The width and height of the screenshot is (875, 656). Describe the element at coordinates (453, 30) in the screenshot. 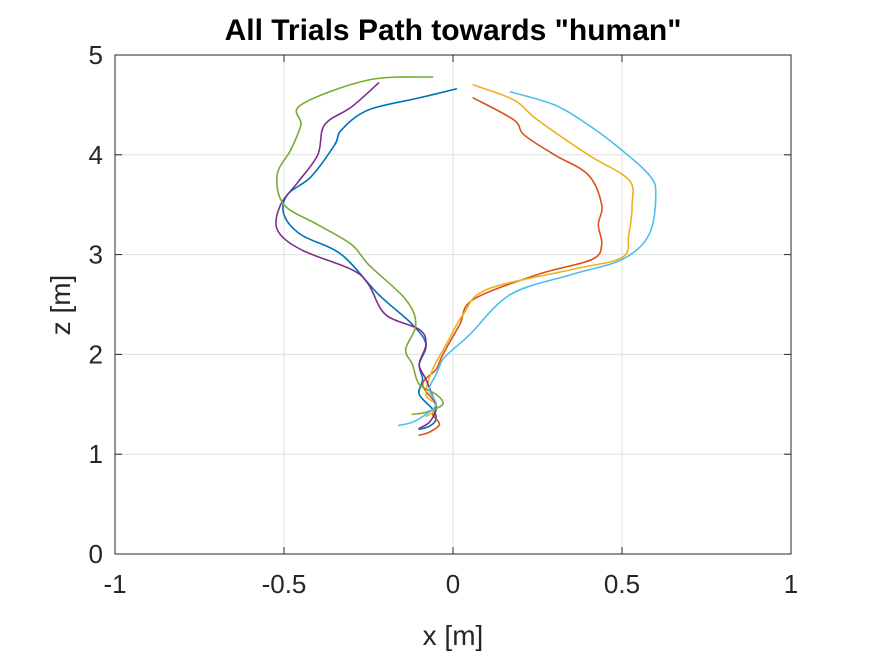

I see `chart-title: All Trials Path towards "human"` at that location.